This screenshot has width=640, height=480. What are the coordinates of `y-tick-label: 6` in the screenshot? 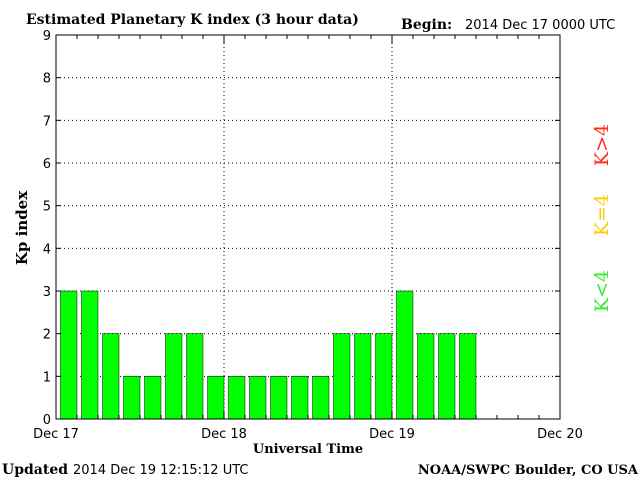 It's located at (47, 164).